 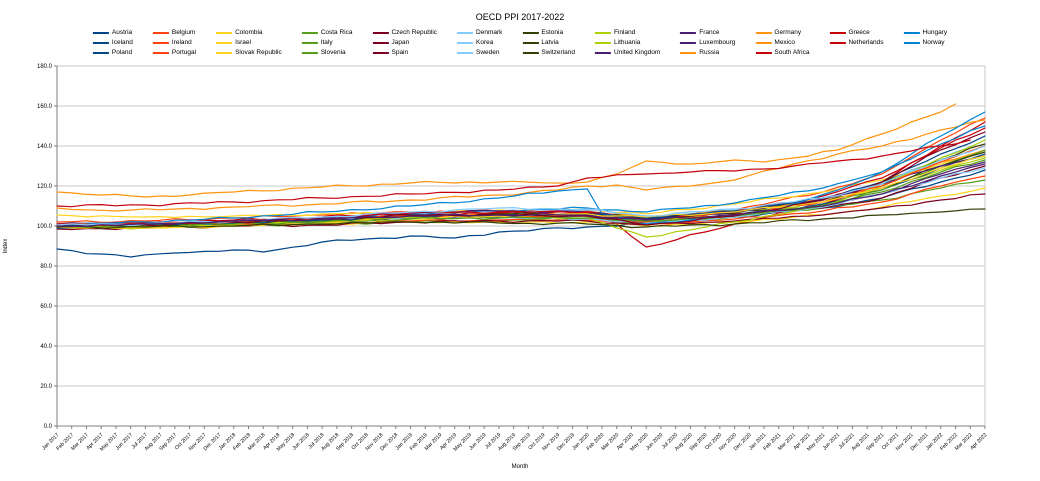 What do you see at coordinates (520, 467) in the screenshot?
I see `x-axis-title: Month` at bounding box center [520, 467].